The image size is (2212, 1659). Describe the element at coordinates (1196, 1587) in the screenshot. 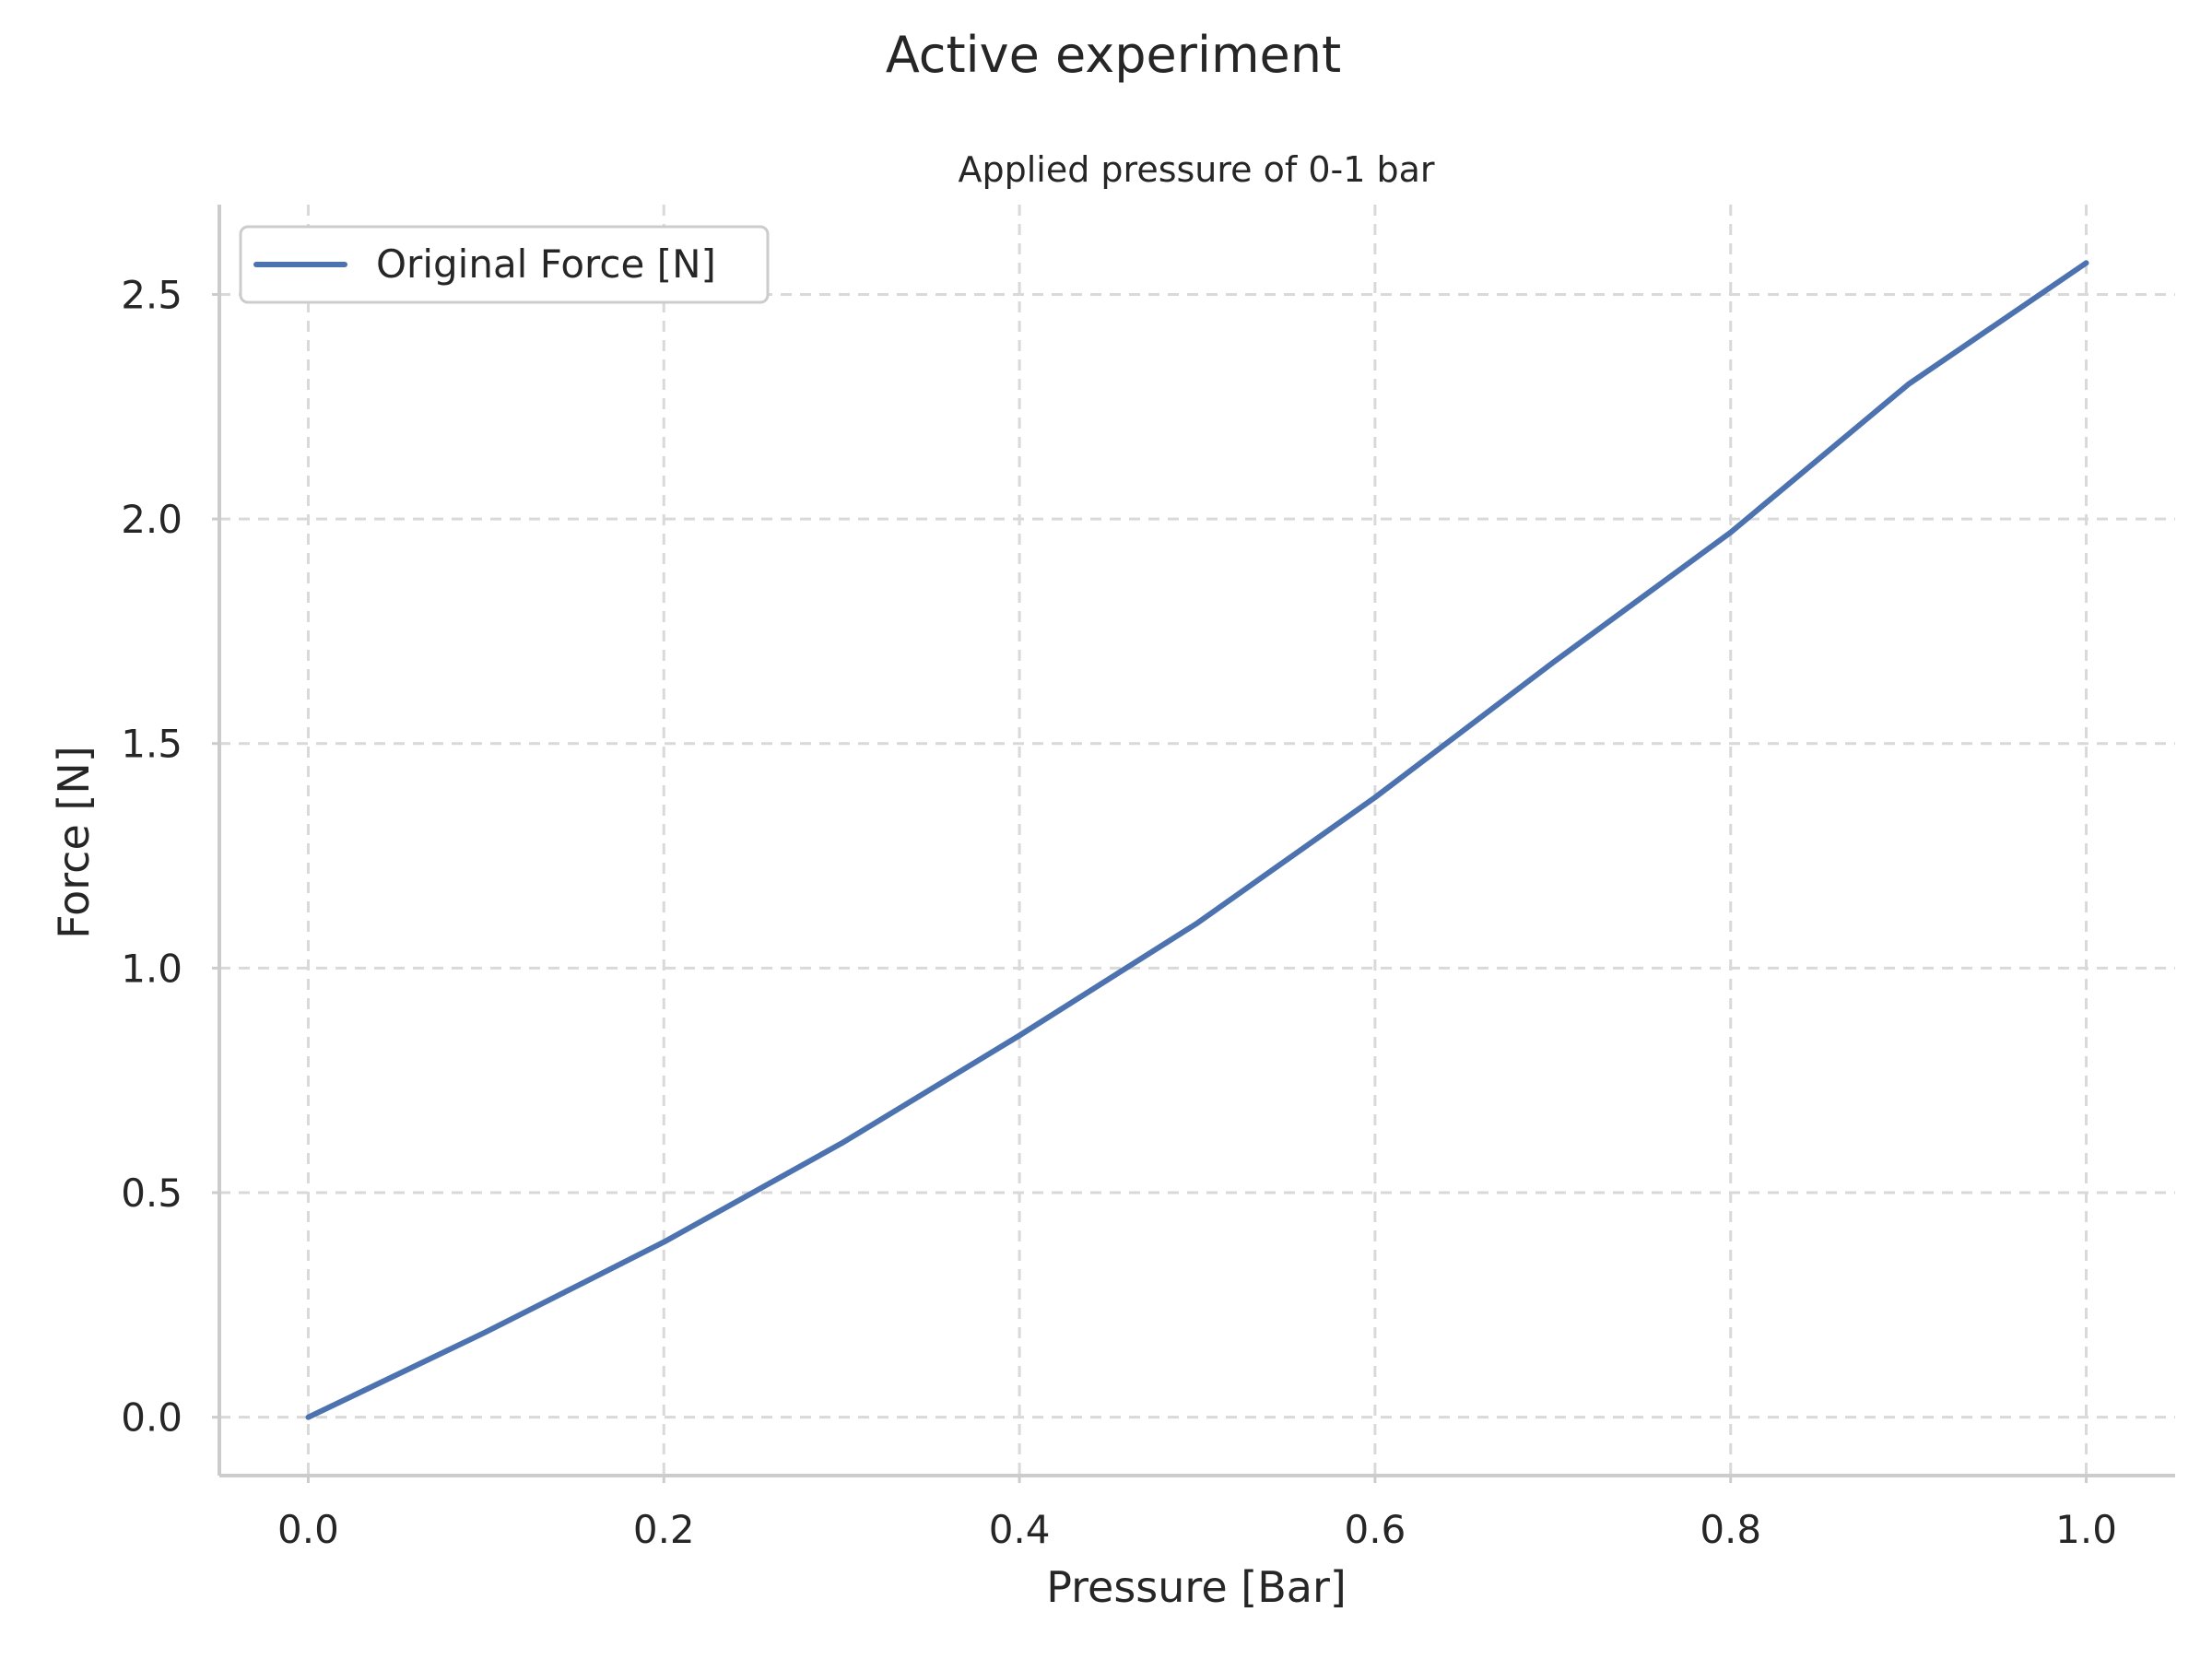

I see `x-axis-label: Pressure [Bar]` at that location.